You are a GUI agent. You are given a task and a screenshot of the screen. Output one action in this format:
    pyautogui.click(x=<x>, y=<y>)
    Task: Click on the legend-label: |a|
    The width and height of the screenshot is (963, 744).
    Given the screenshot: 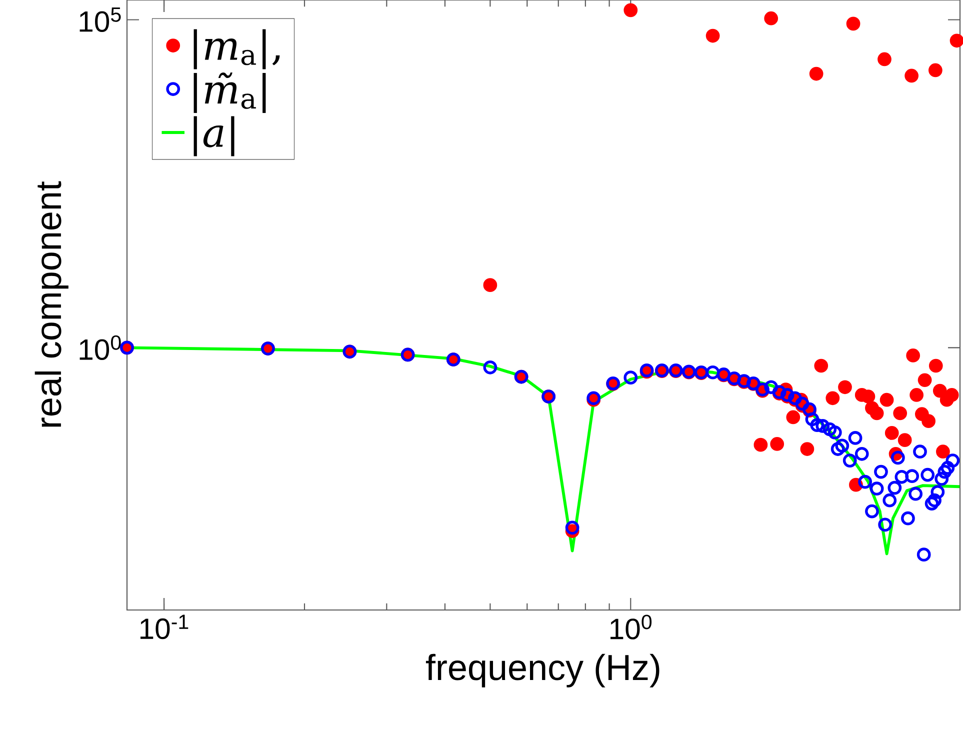 What is the action you would take?
    pyautogui.click(x=214, y=136)
    